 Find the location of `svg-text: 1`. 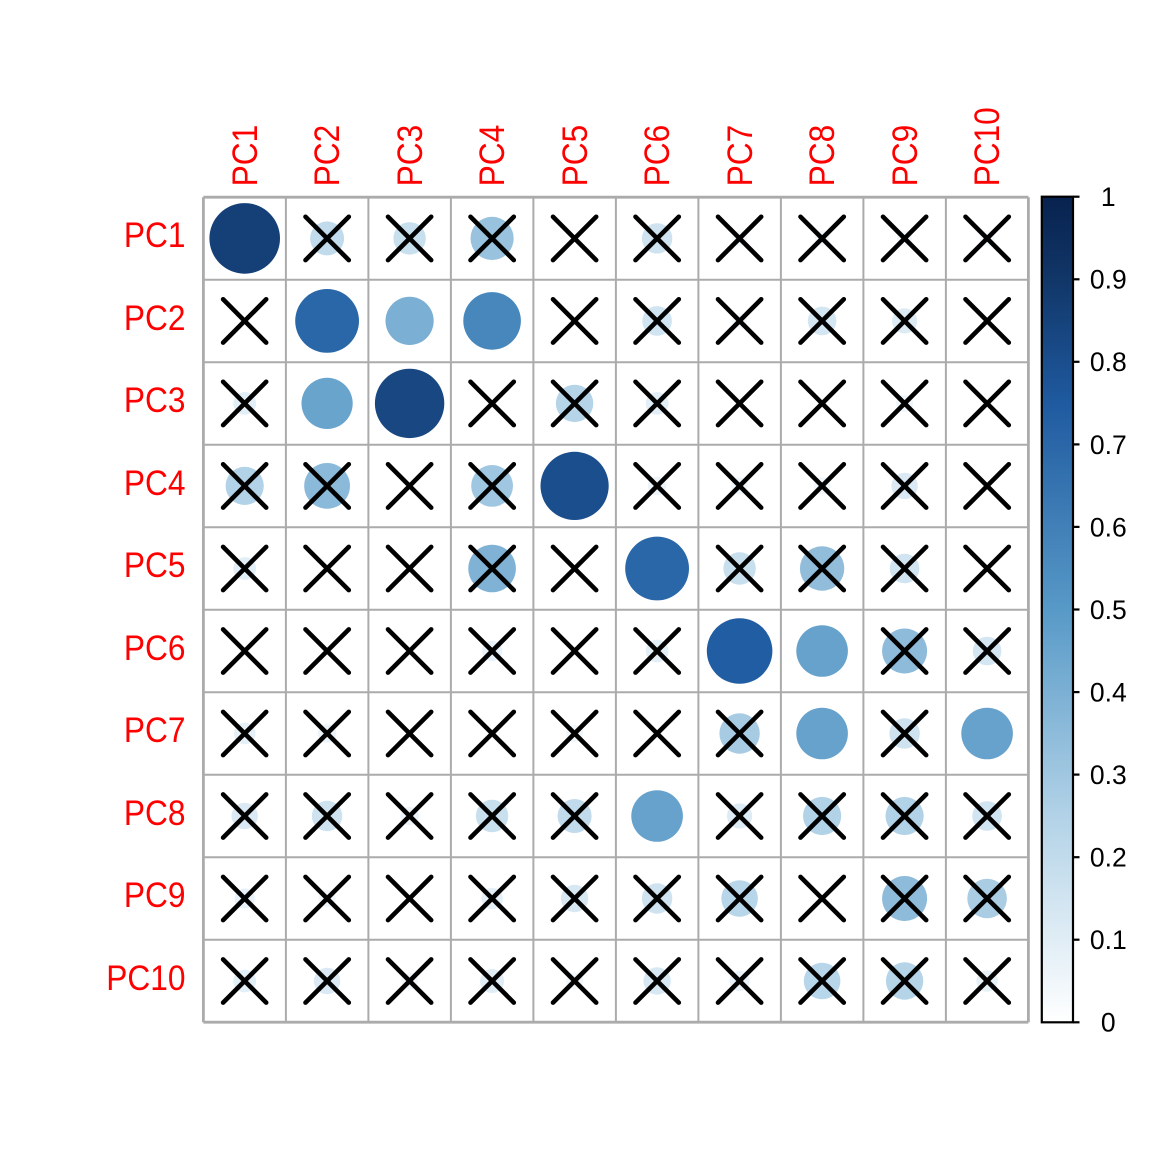

svg-text: 1 is located at coordinates (1108, 197).